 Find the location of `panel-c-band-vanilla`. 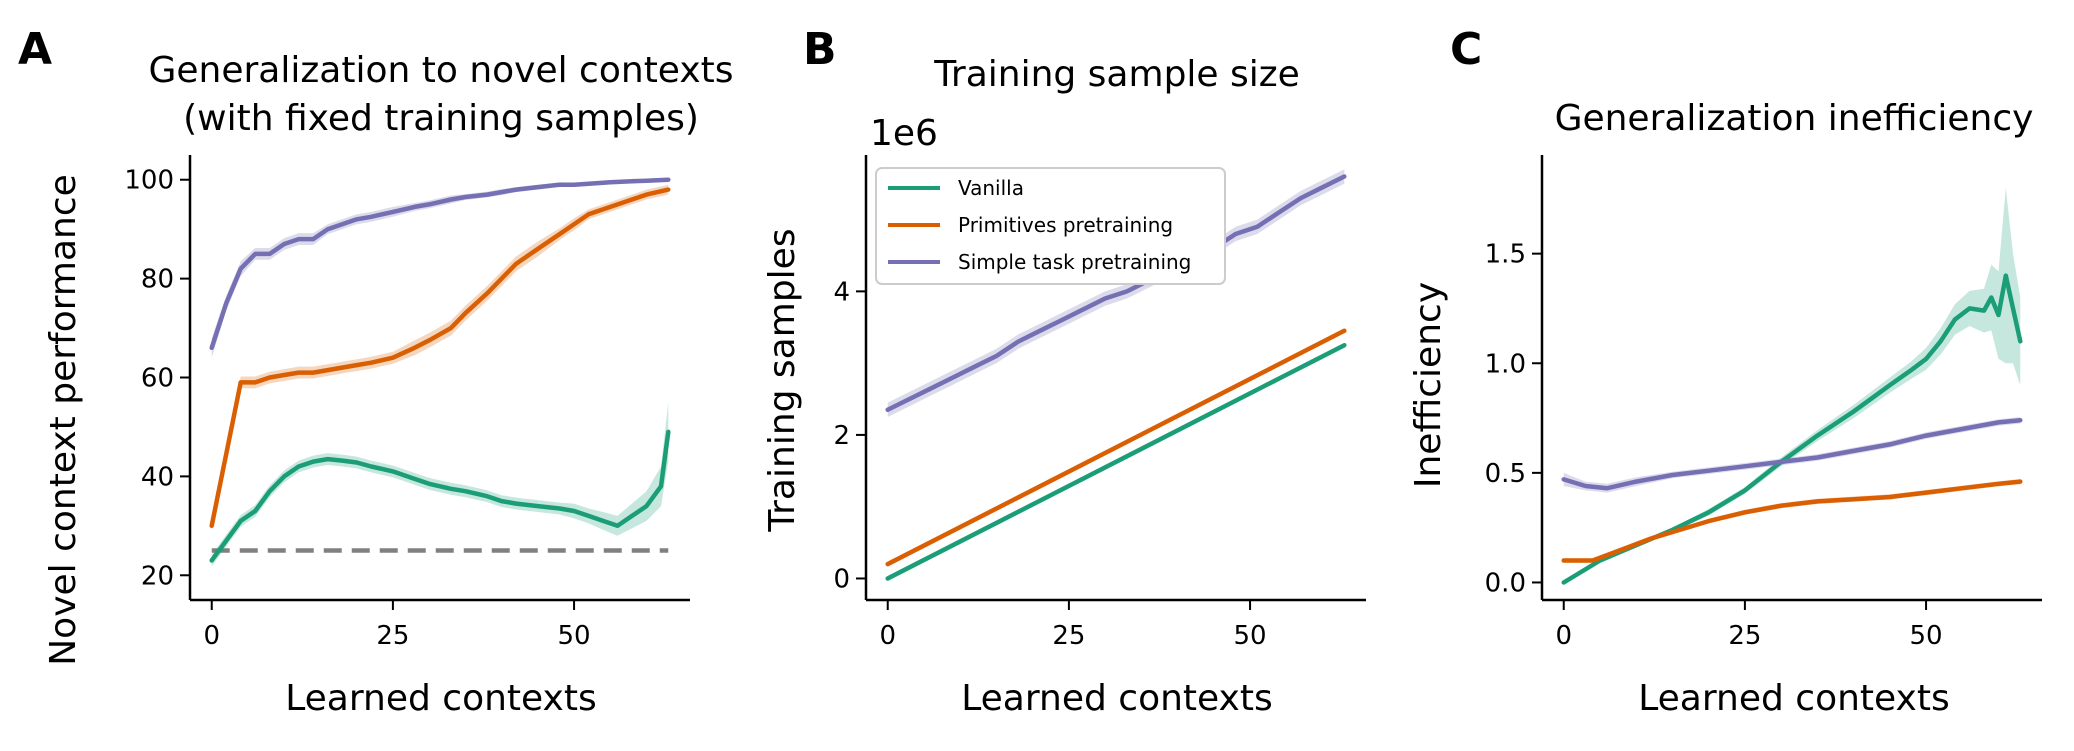

panel-c-band-vanilla is located at coordinates (1792, 385).